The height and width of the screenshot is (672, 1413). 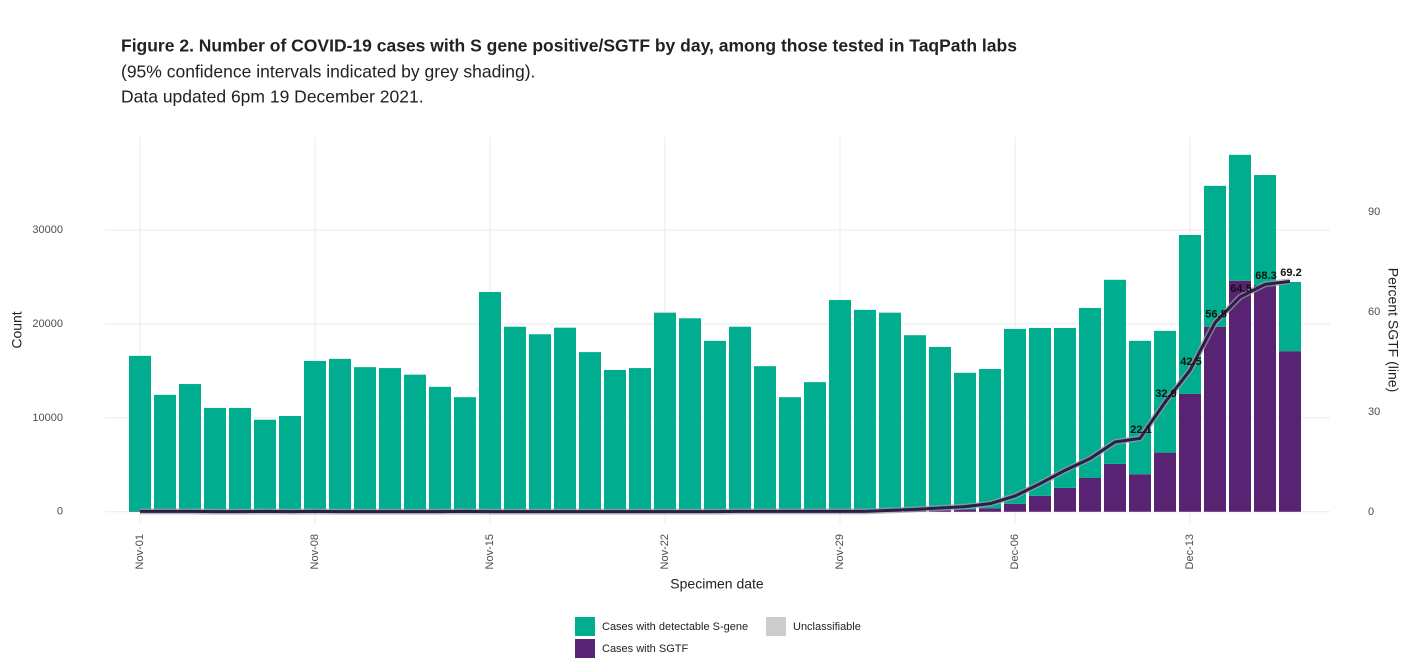 I want to click on x-tick-label: Dec-13, so click(x=1190, y=551).